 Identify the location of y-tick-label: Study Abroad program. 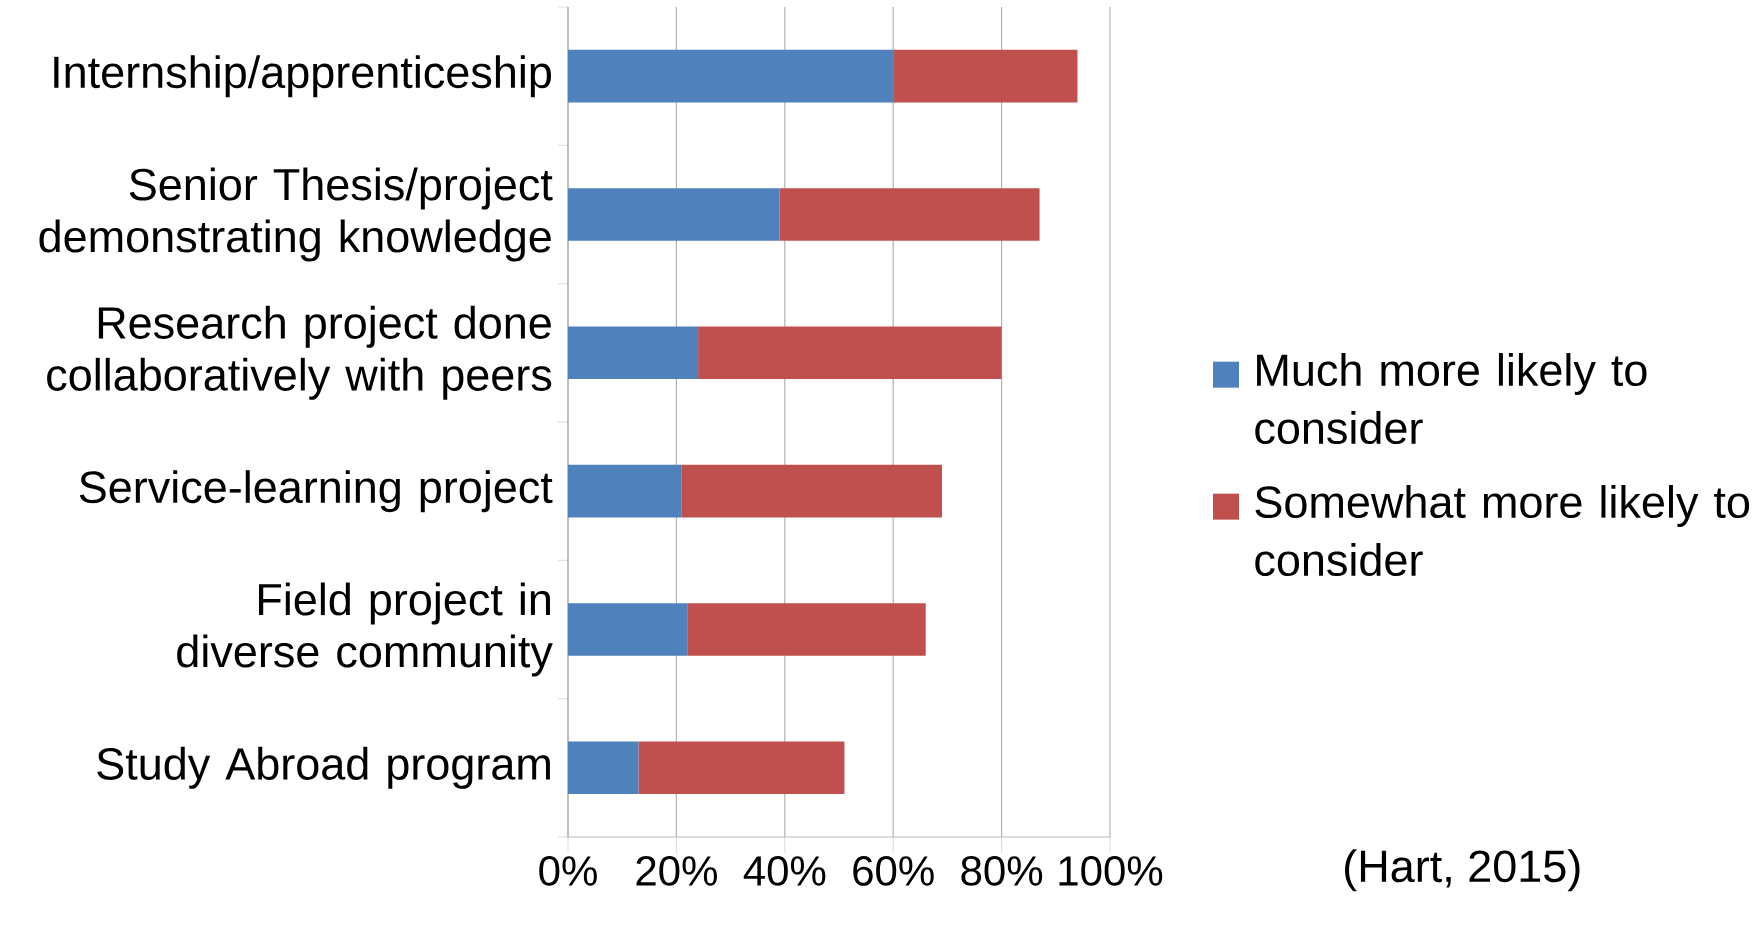
(323, 767).